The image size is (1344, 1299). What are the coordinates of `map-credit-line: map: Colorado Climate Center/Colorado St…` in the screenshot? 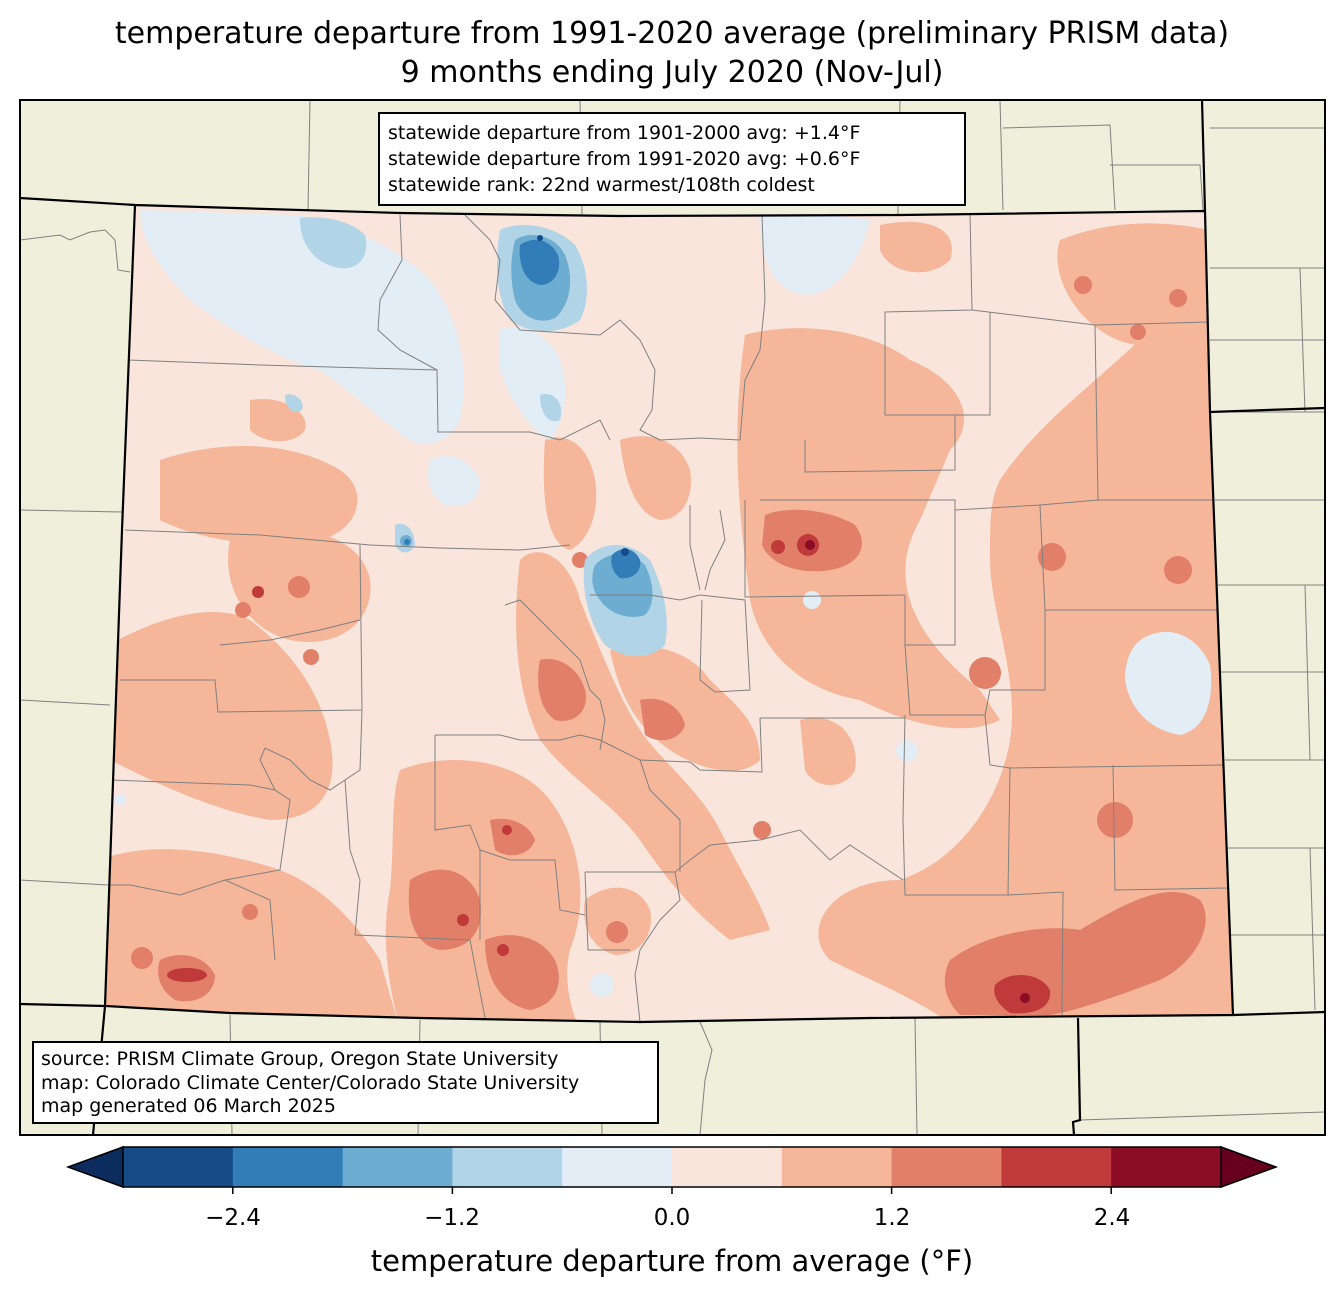 It's located at (310, 1082).